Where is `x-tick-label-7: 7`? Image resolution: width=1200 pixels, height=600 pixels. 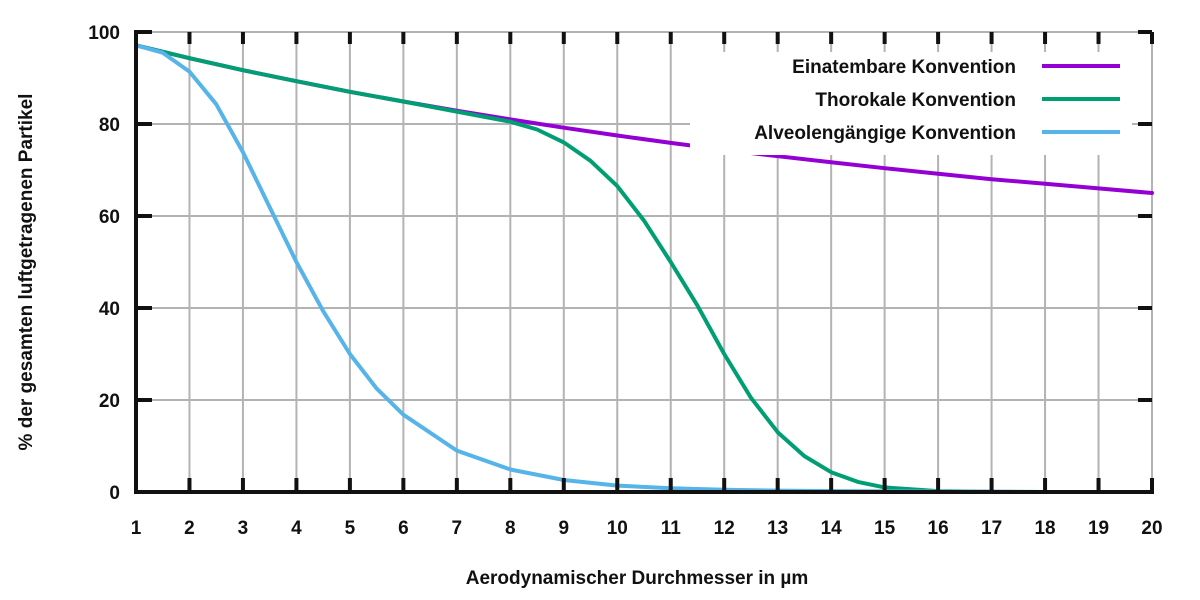 x-tick-label-7: 7 is located at coordinates (457, 528).